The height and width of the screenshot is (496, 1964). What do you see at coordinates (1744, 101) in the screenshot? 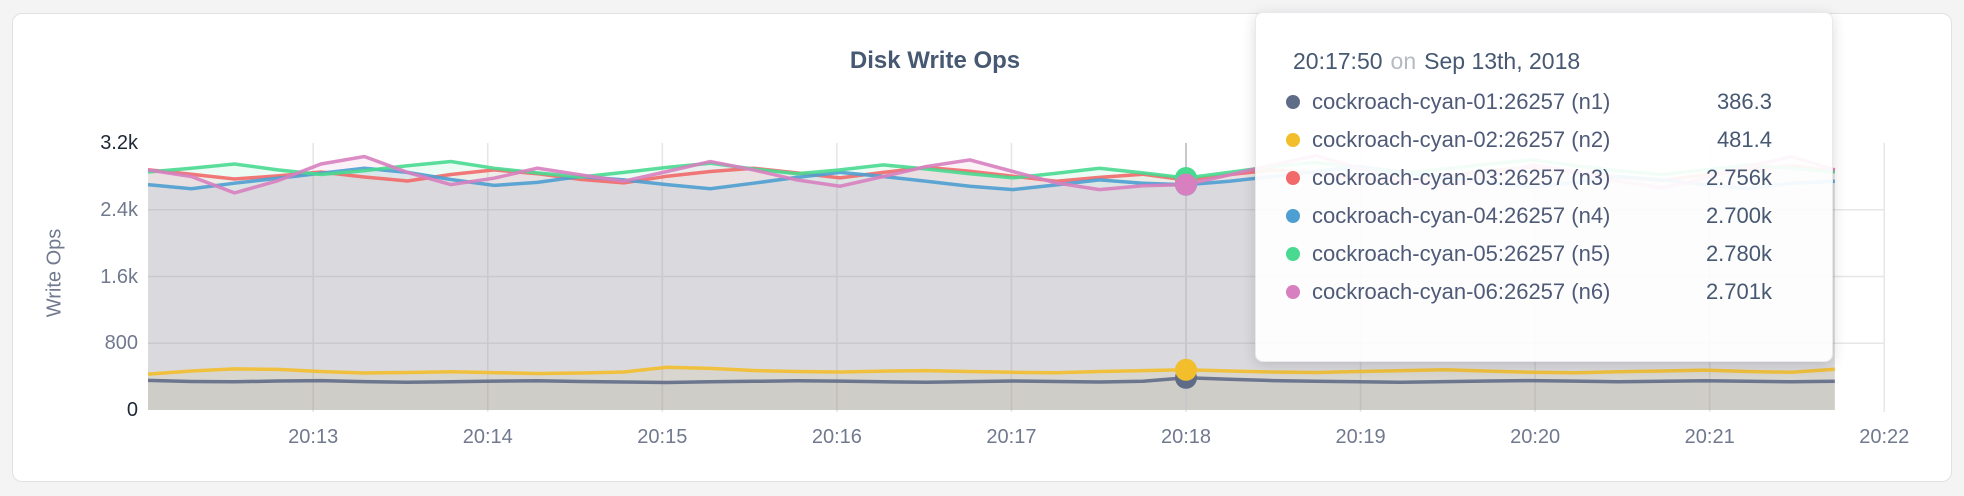
I see `series-hover-value: 386.3` at bounding box center [1744, 101].